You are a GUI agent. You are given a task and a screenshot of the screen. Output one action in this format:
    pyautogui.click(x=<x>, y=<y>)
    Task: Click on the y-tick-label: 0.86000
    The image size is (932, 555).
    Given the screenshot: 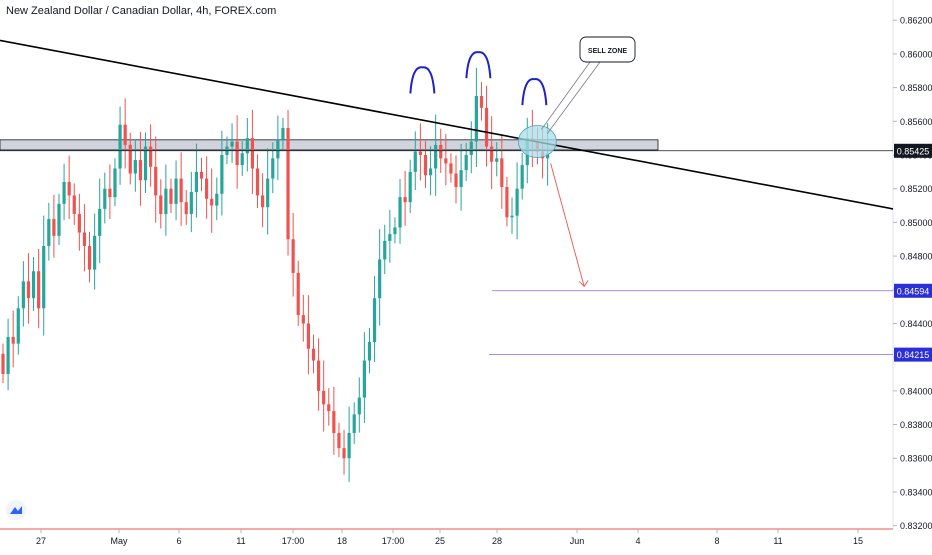 What is the action you would take?
    pyautogui.click(x=916, y=54)
    